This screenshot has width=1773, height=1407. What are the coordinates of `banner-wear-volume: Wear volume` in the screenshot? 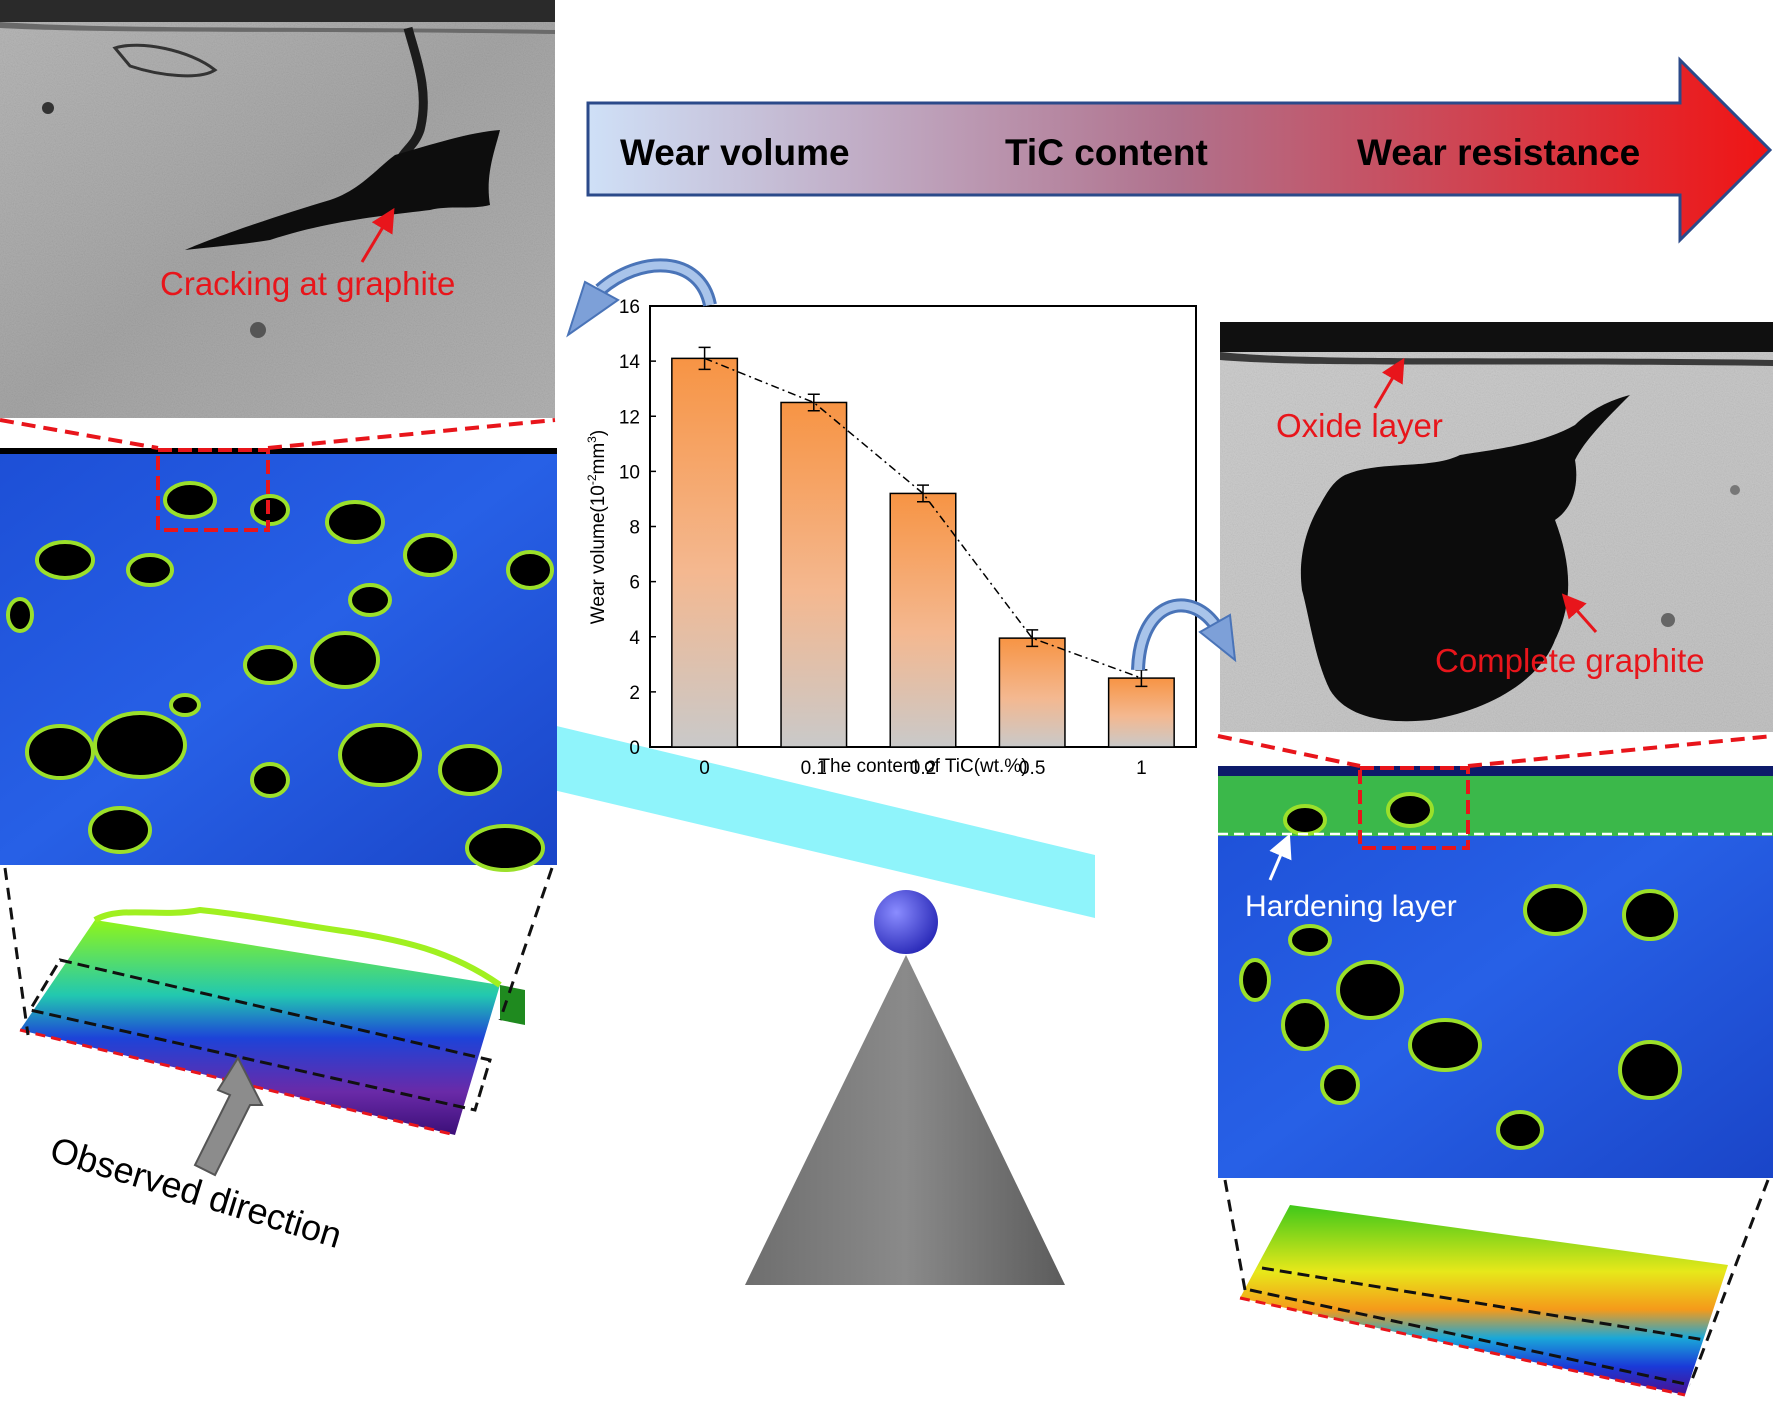 It's located at (735, 152).